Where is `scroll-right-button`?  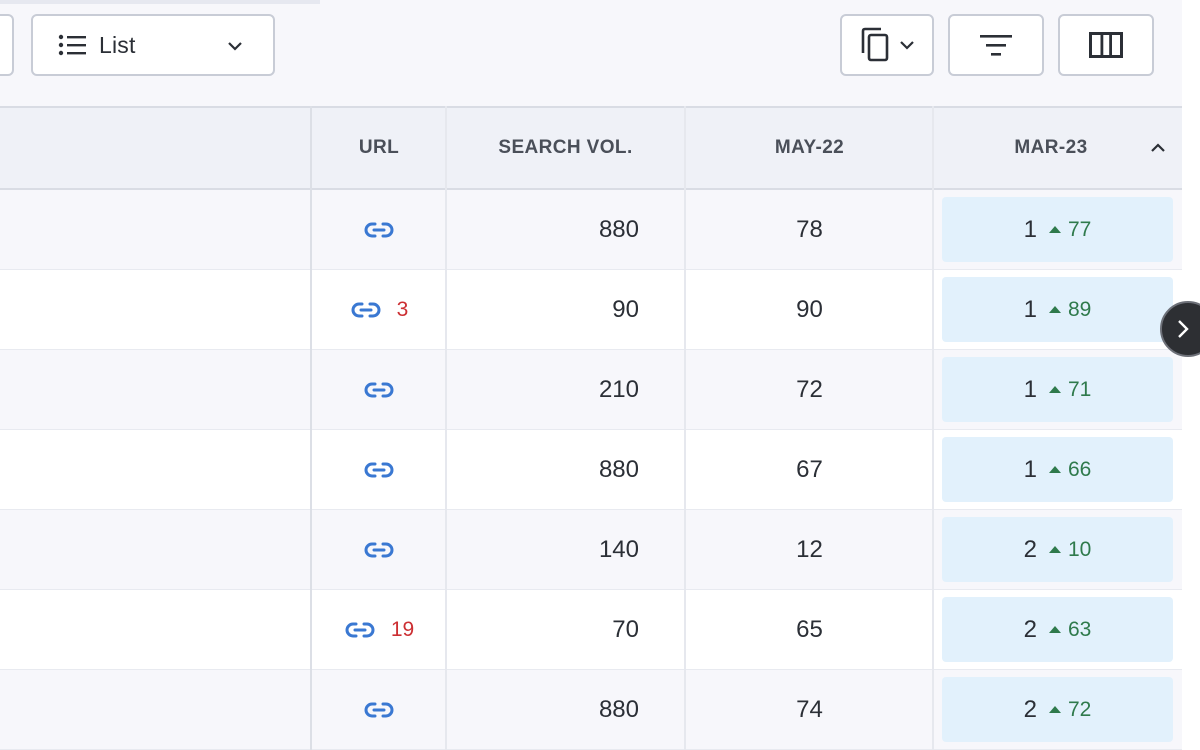
scroll-right-button is located at coordinates (1180, 329).